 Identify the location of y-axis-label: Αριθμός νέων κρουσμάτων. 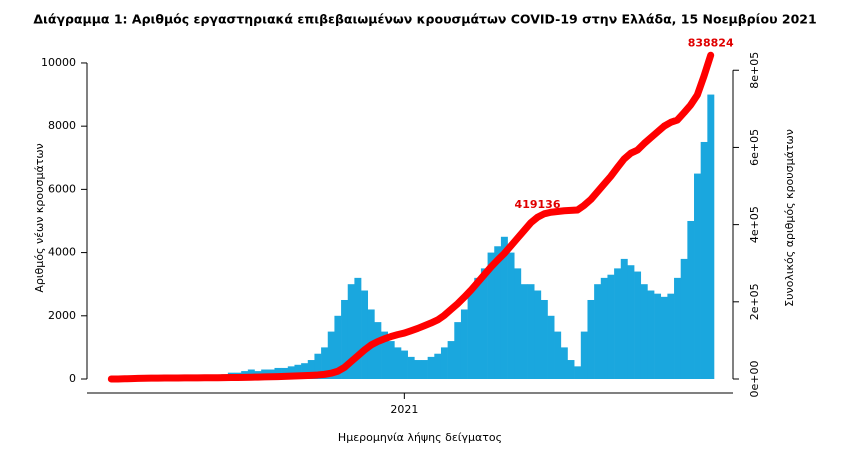
(39, 217).